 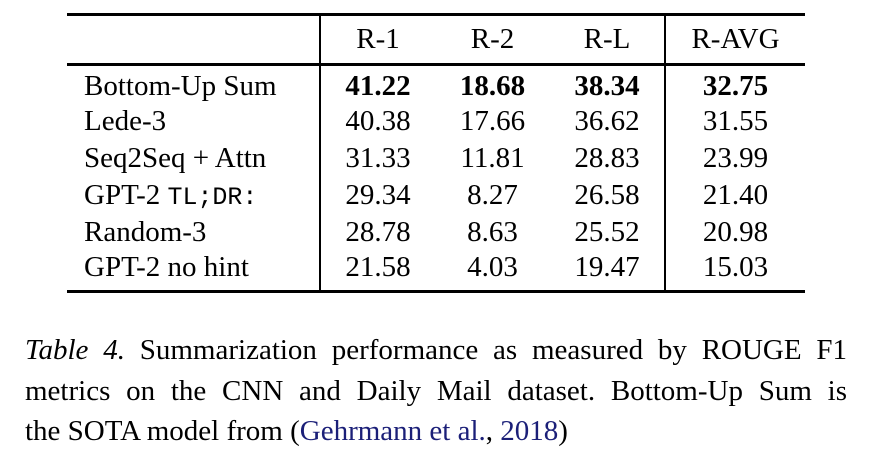 What do you see at coordinates (436, 121) in the screenshot?
I see `table-row: Lede-3 40.38 17.66 36.62 31.55` at bounding box center [436, 121].